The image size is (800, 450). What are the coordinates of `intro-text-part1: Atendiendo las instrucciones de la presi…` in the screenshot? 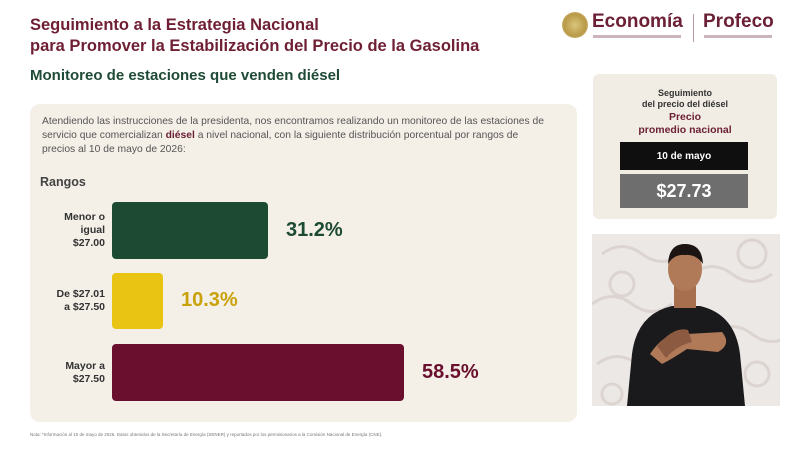 It's located at (293, 128).